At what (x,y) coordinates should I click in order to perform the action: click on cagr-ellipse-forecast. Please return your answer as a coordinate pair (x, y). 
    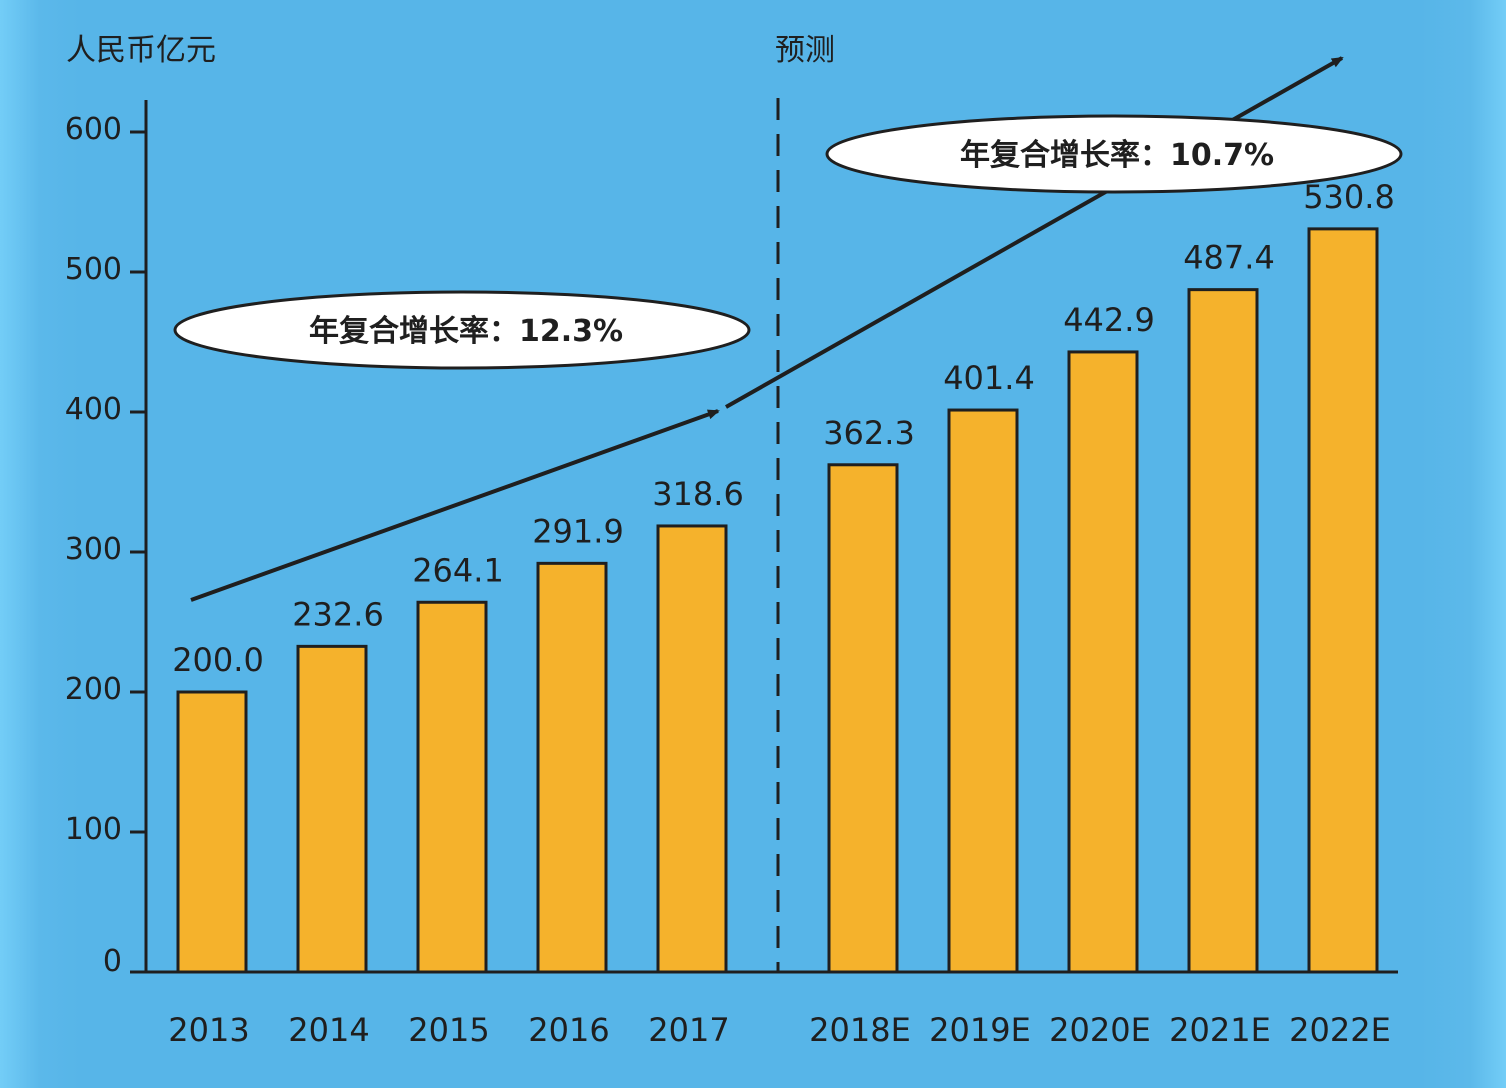
    Looking at the image, I should click on (1114, 154).